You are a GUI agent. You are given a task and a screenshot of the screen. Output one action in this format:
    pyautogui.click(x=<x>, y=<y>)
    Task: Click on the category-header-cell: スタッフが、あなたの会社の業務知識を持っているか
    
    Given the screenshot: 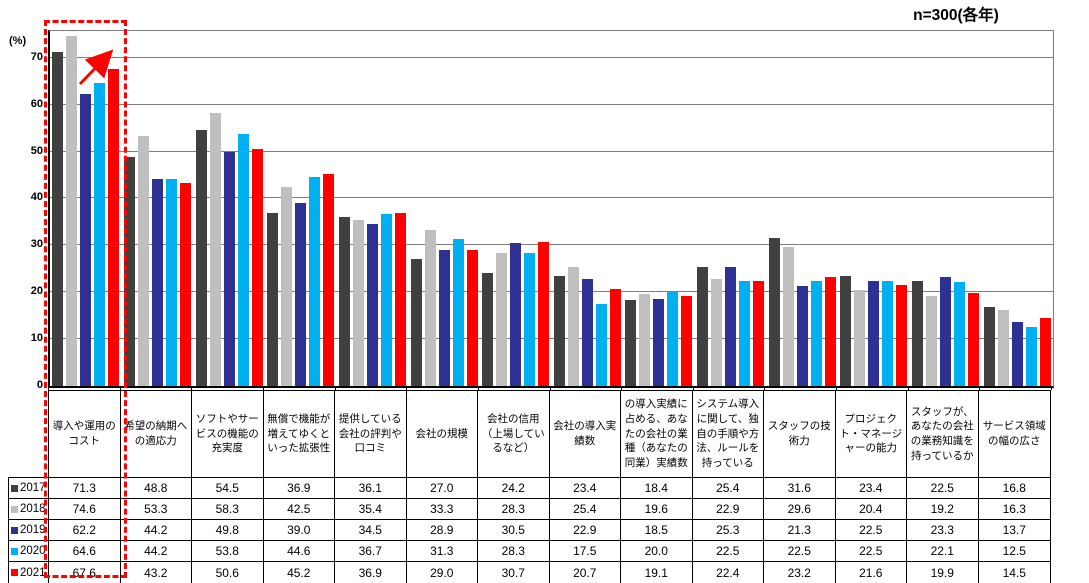 What is the action you would take?
    pyautogui.click(x=943, y=434)
    